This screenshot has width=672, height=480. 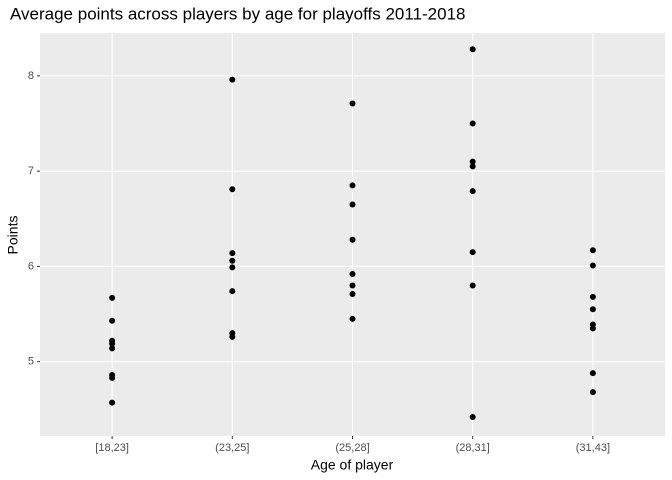 What do you see at coordinates (31, 76) in the screenshot?
I see `y-tick-label: 8` at bounding box center [31, 76].